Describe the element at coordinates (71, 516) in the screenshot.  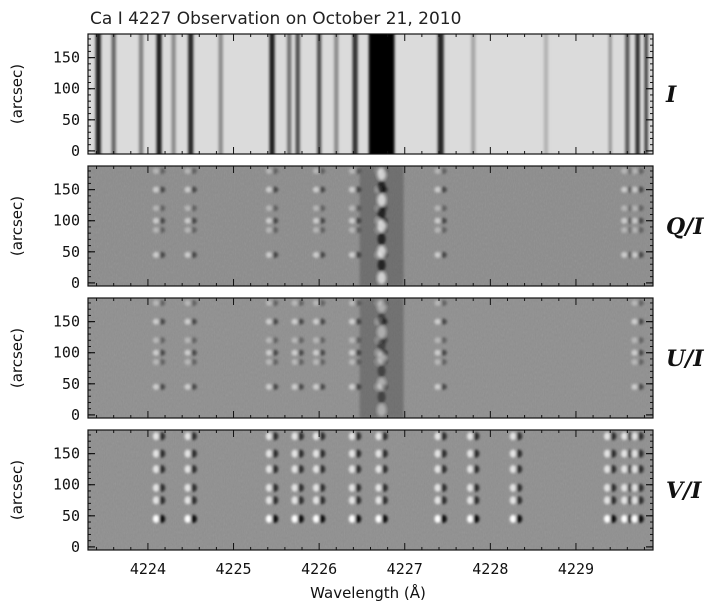
I see `y-tick-label: 50` at that location.